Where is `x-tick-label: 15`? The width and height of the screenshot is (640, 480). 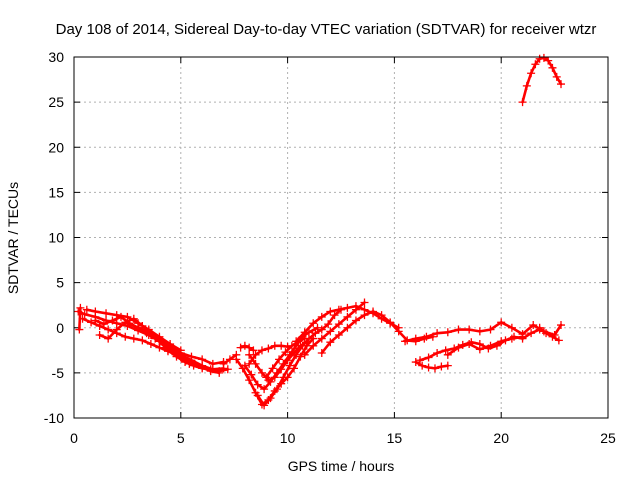 x-tick-label: 15 is located at coordinates (395, 438).